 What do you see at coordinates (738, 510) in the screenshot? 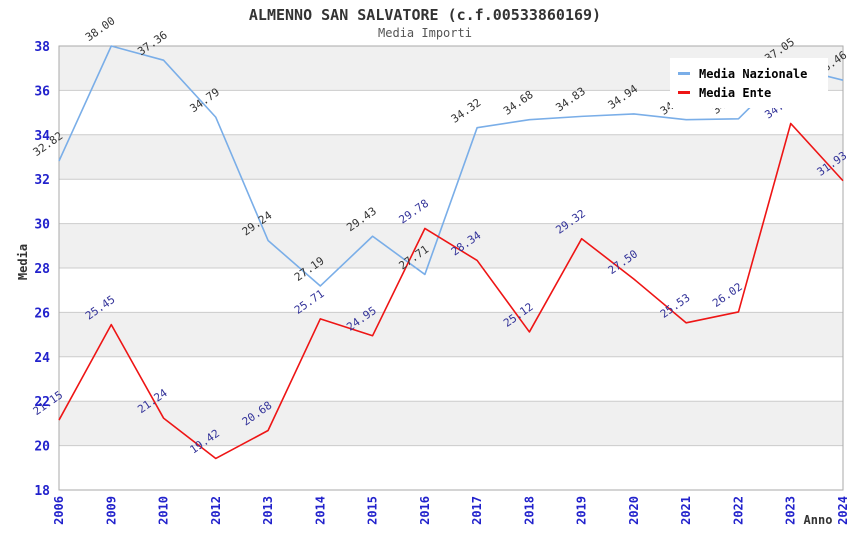
I see `x-tick-label: 2022` at bounding box center [738, 510].